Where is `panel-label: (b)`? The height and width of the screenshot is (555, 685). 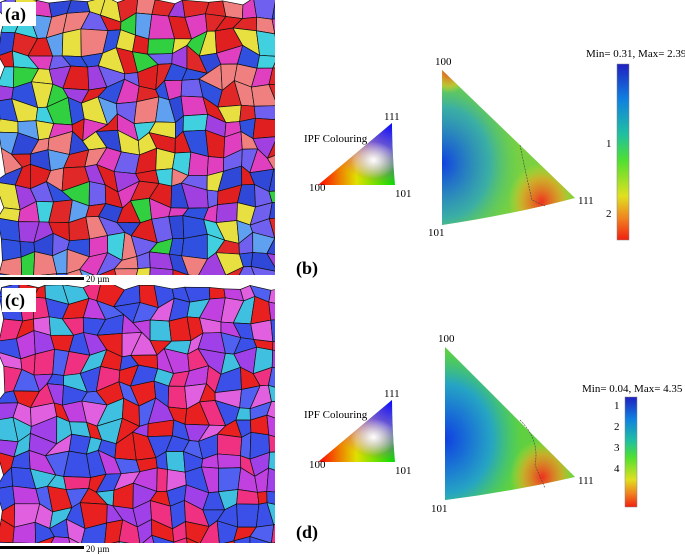
panel-label: (b) is located at coordinates (307, 268).